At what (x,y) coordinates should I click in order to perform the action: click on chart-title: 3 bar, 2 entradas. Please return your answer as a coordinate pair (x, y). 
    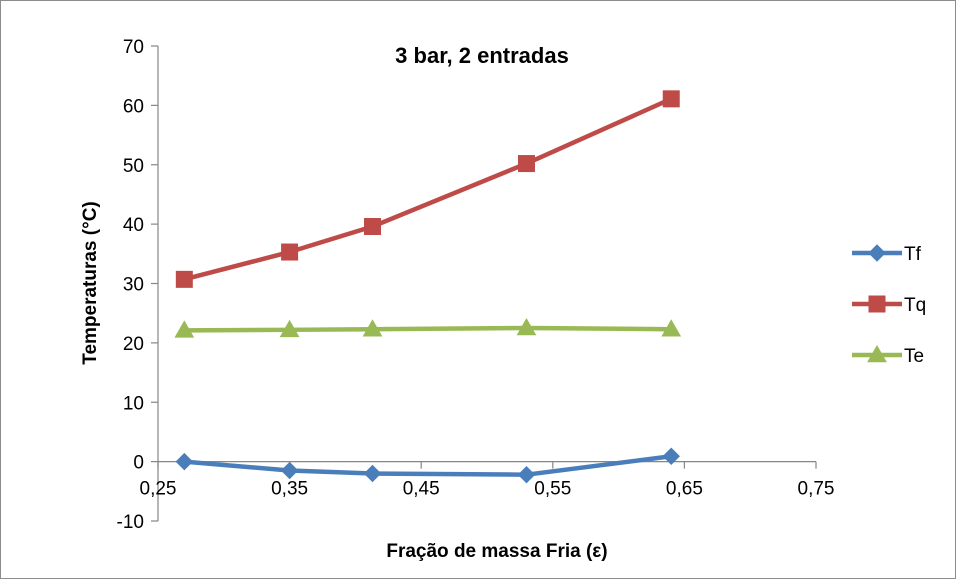
    Looking at the image, I should click on (482, 55).